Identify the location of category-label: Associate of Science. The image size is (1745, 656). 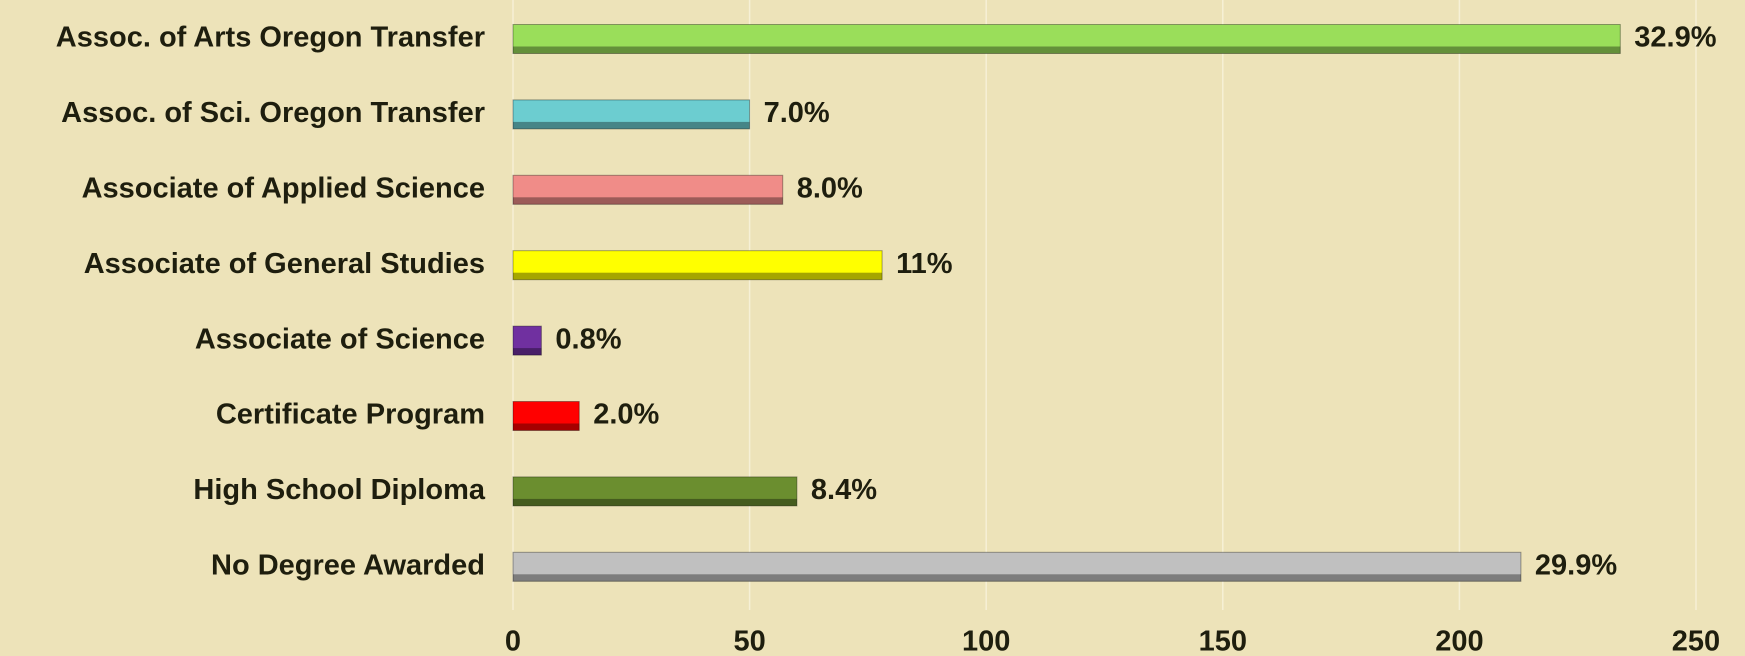
(340, 339).